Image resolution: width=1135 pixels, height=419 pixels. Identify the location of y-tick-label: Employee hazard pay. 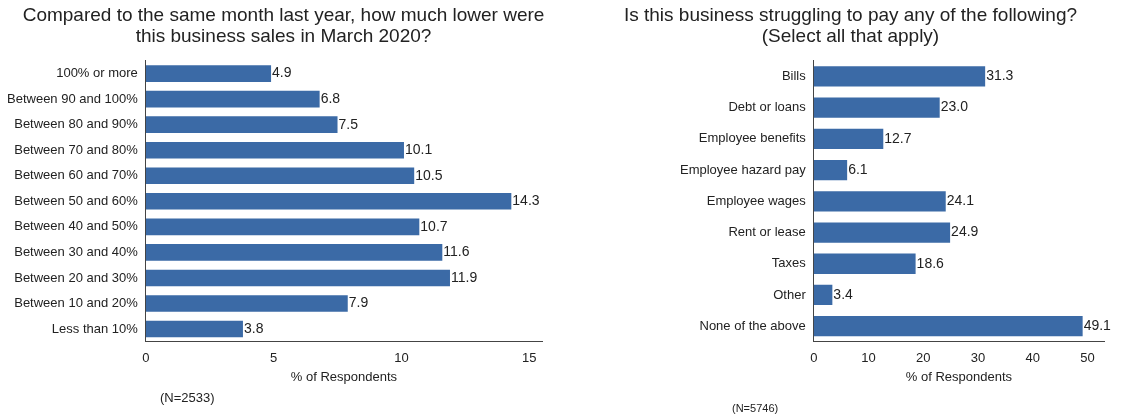
(743, 169).